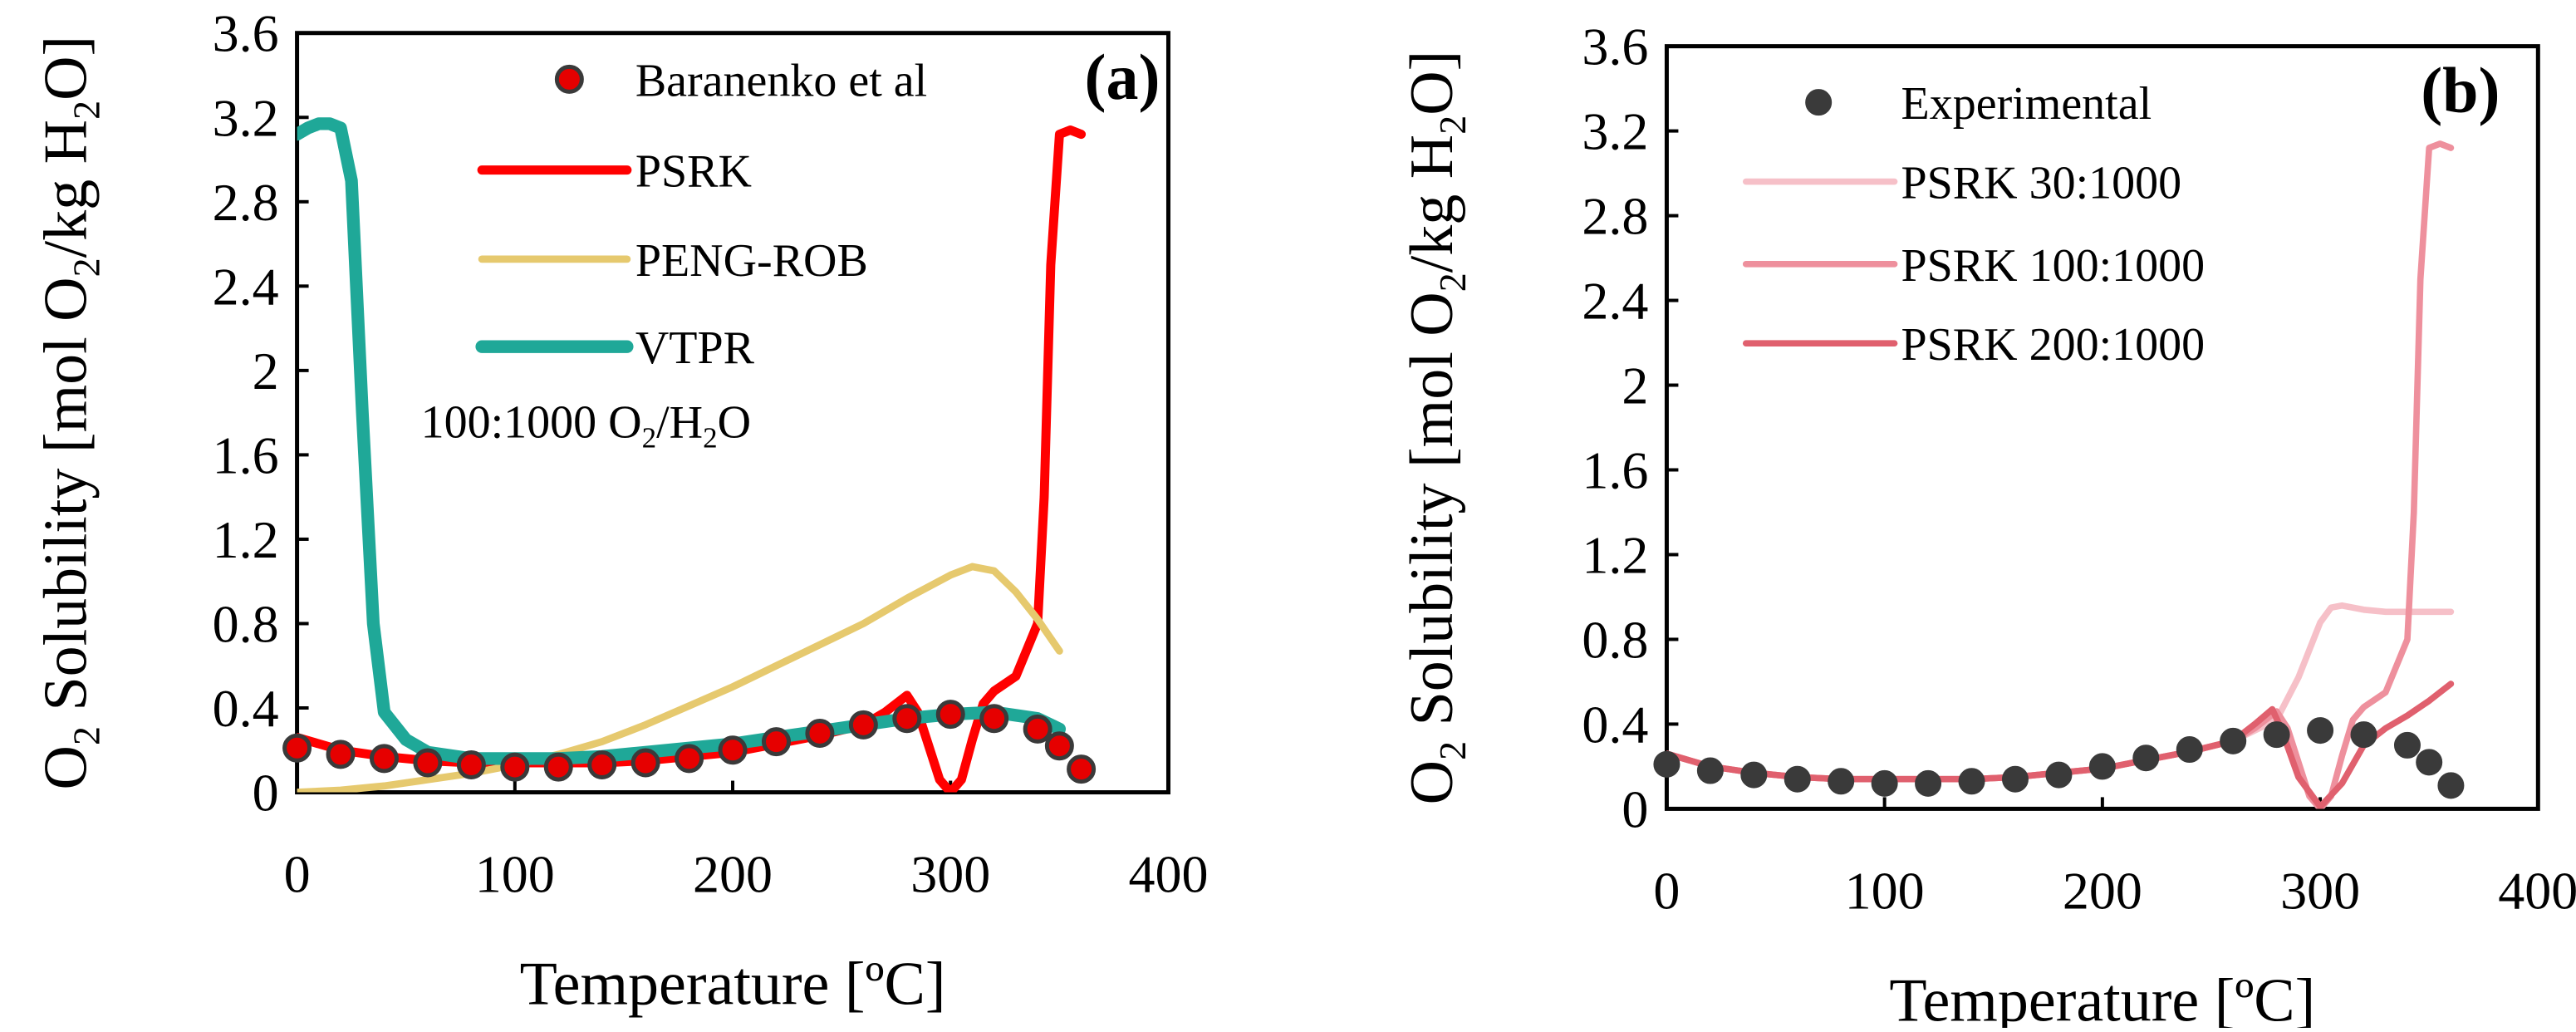 This screenshot has height=1032, width=2576. What do you see at coordinates (2053, 266) in the screenshot?
I see `legend-label: PSRK 100:1000` at bounding box center [2053, 266].